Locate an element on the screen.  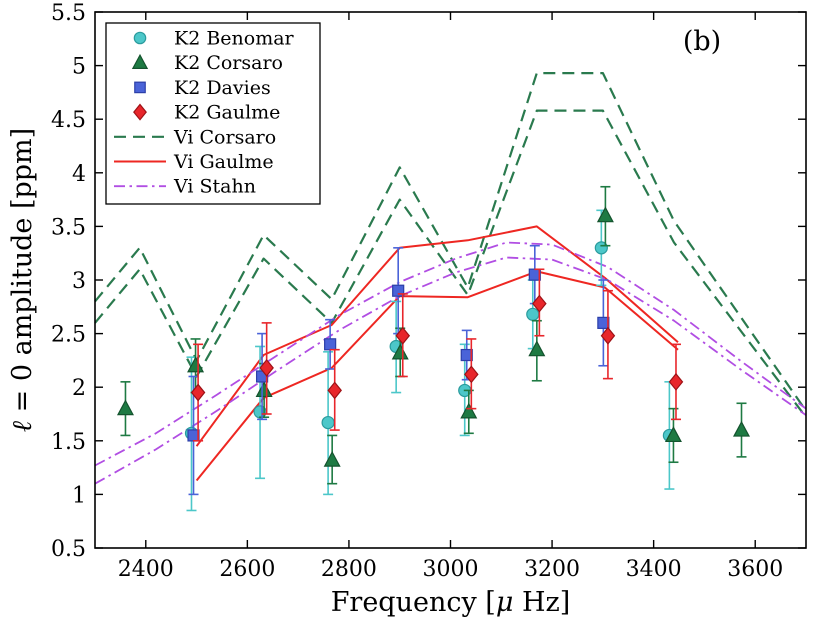
legend-label: Vi Gaulme is located at coordinates (223, 162).